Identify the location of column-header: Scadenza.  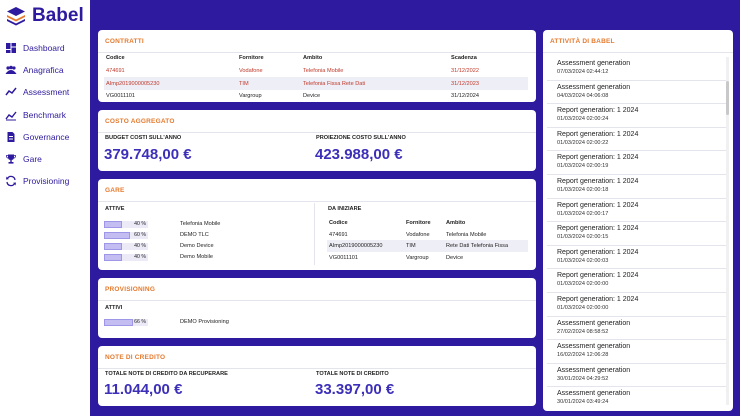
(464, 58).